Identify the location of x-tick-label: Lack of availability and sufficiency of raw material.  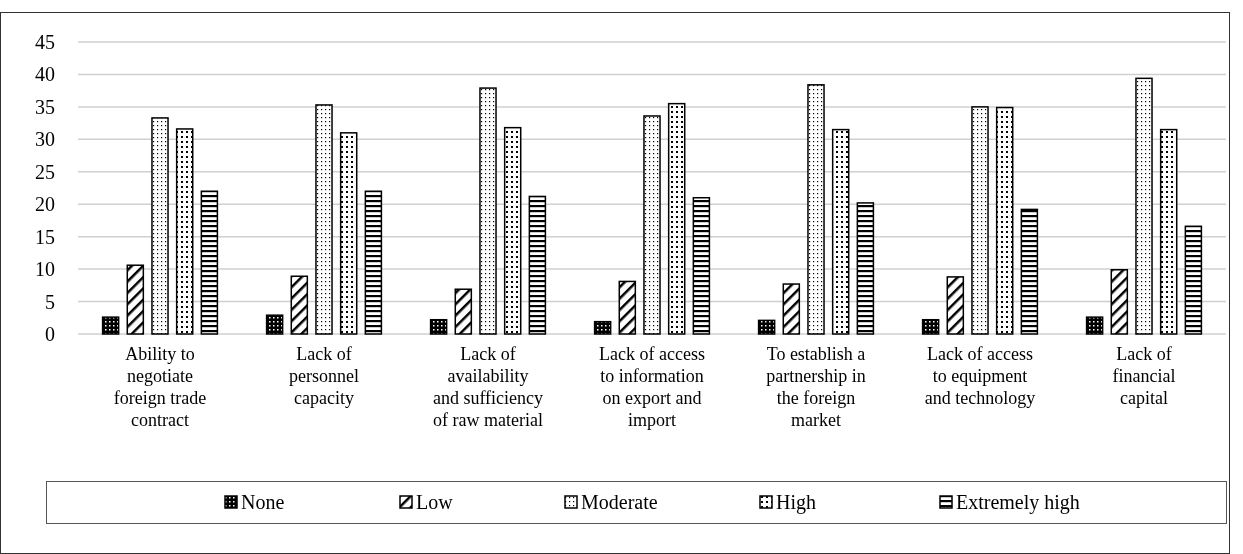
(488, 387).